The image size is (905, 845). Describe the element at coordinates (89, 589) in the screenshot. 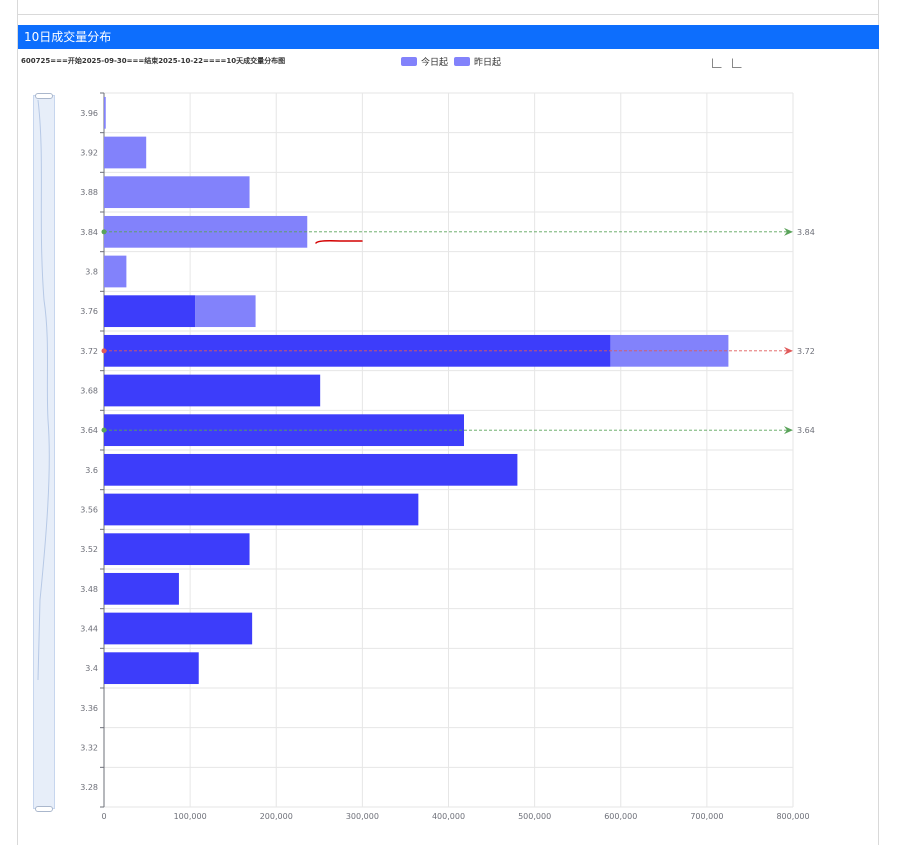

I see `y-tick-label: 3.48` at that location.